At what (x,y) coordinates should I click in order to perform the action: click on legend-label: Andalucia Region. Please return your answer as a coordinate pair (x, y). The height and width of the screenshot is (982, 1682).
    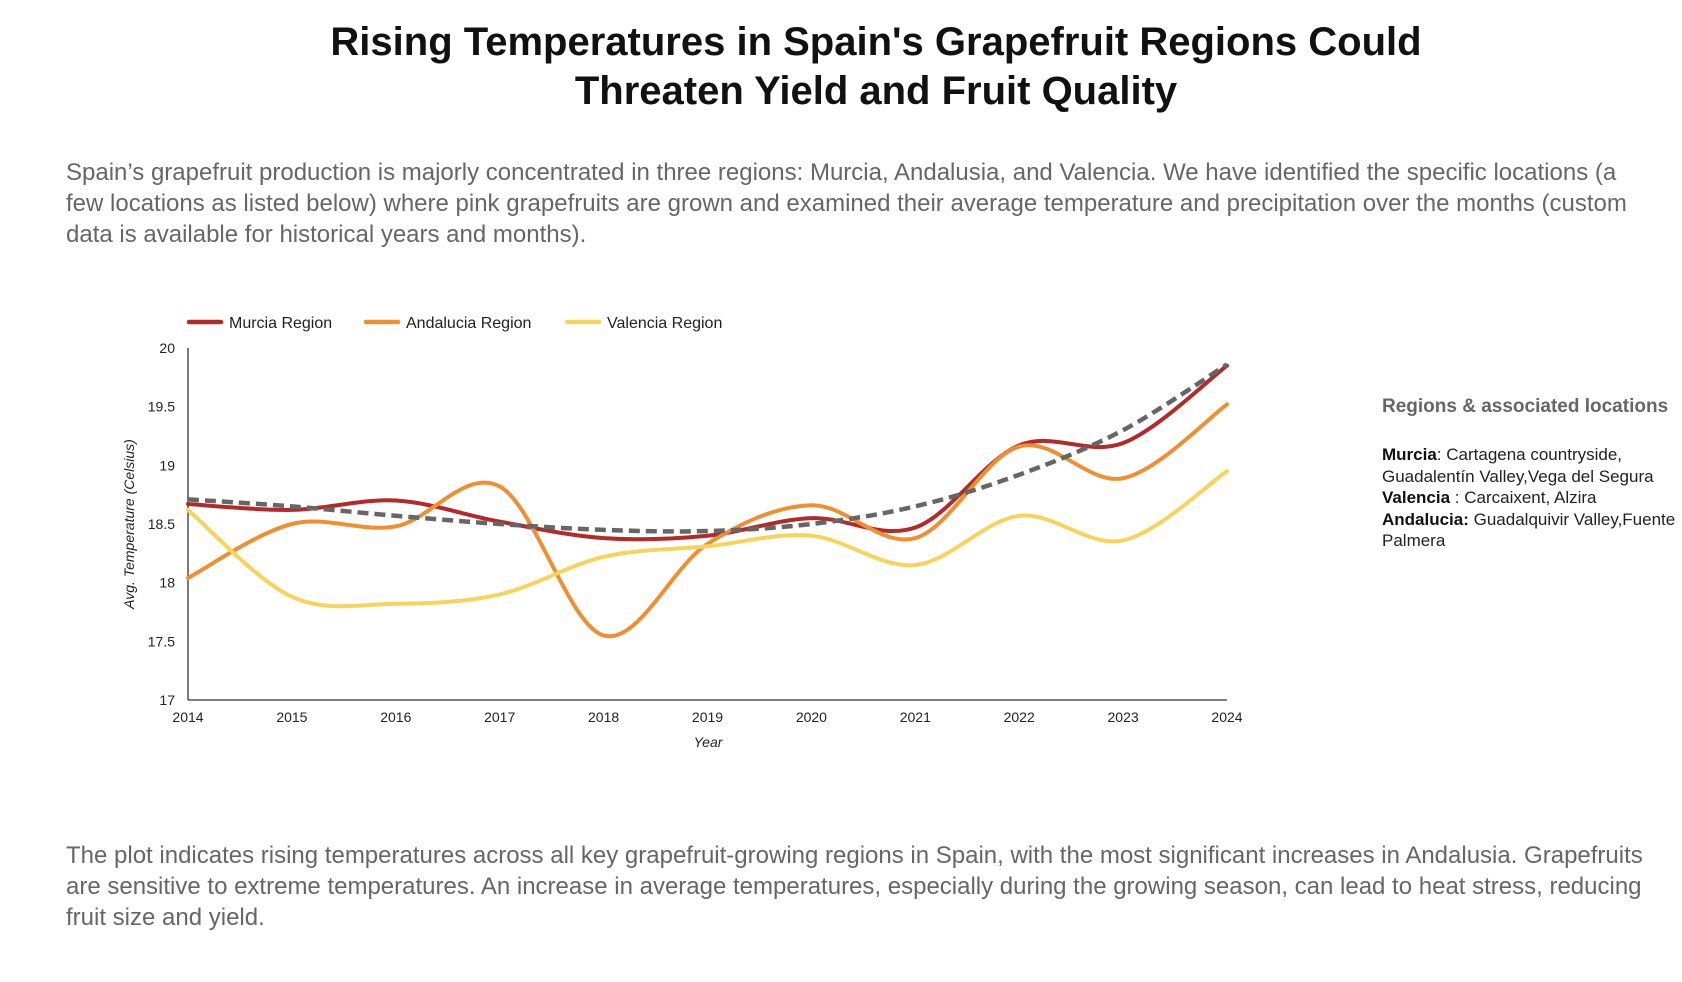
    Looking at the image, I should click on (468, 323).